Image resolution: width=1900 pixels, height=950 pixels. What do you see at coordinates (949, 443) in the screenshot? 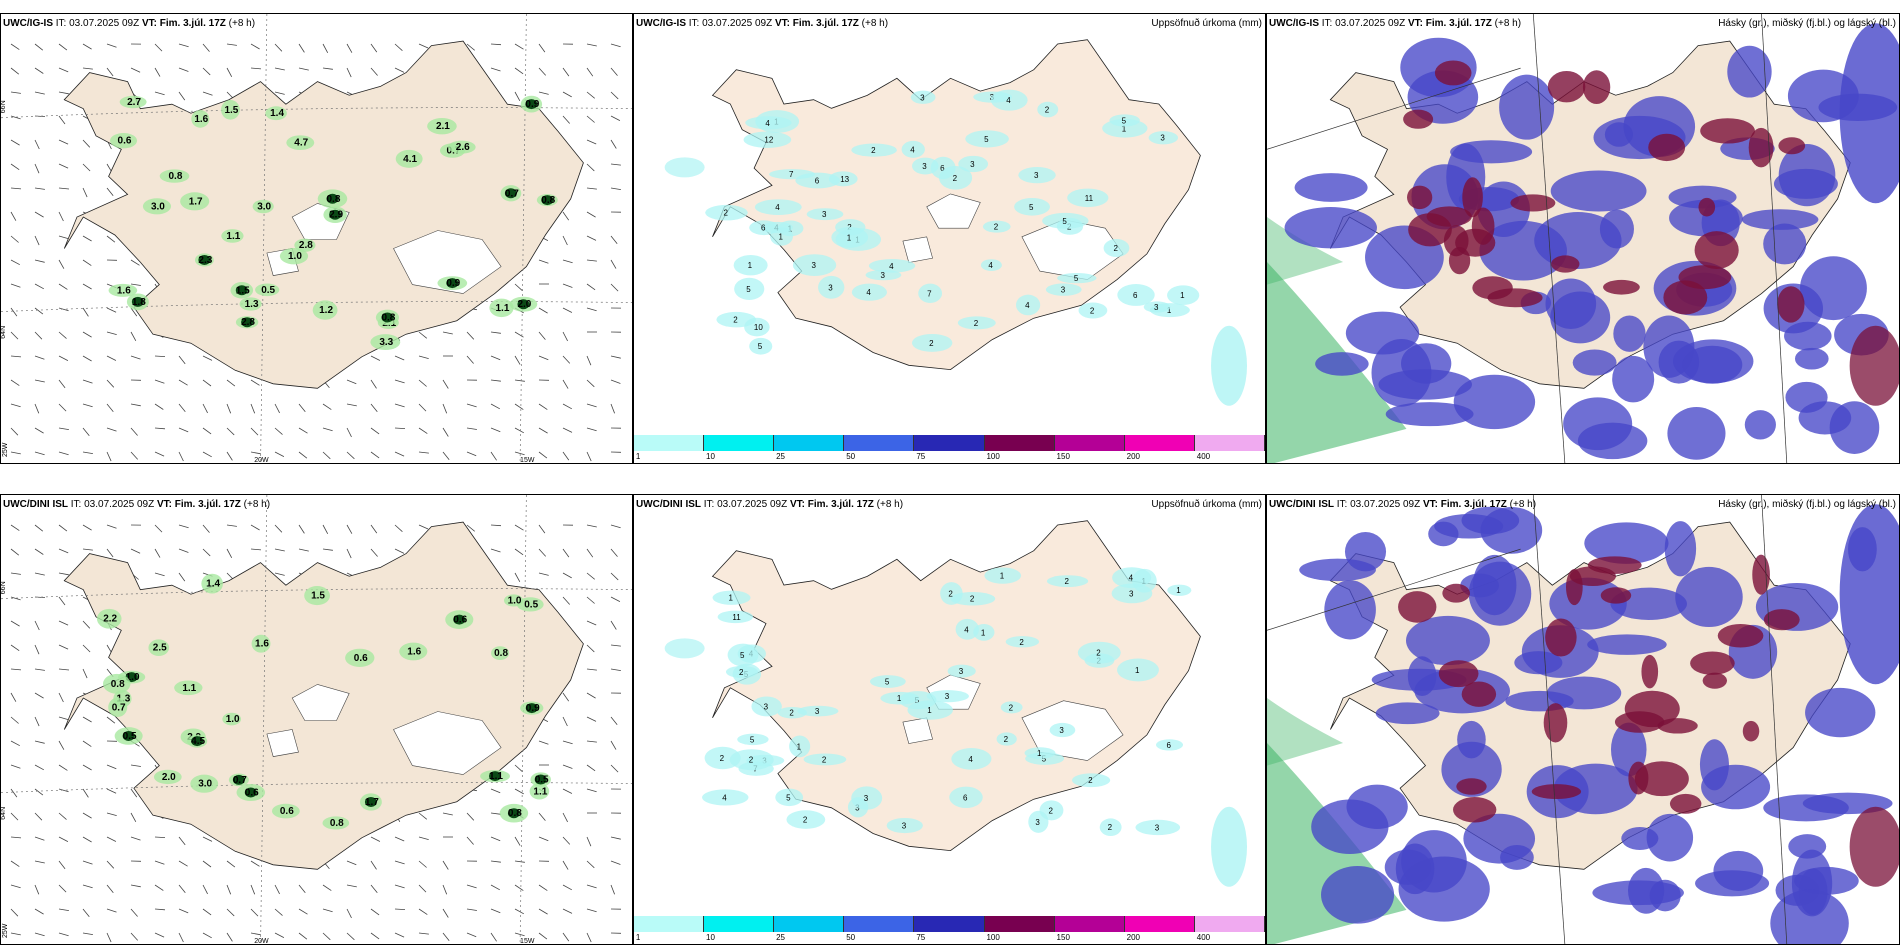
I see `colorbar-bar` at bounding box center [949, 443].